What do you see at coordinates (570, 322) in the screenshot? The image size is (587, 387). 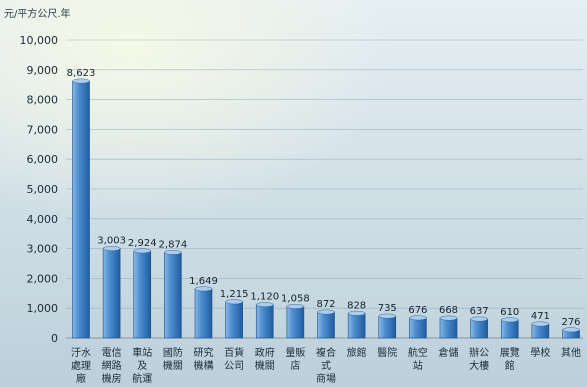 I see `value-label: 276` at bounding box center [570, 322].